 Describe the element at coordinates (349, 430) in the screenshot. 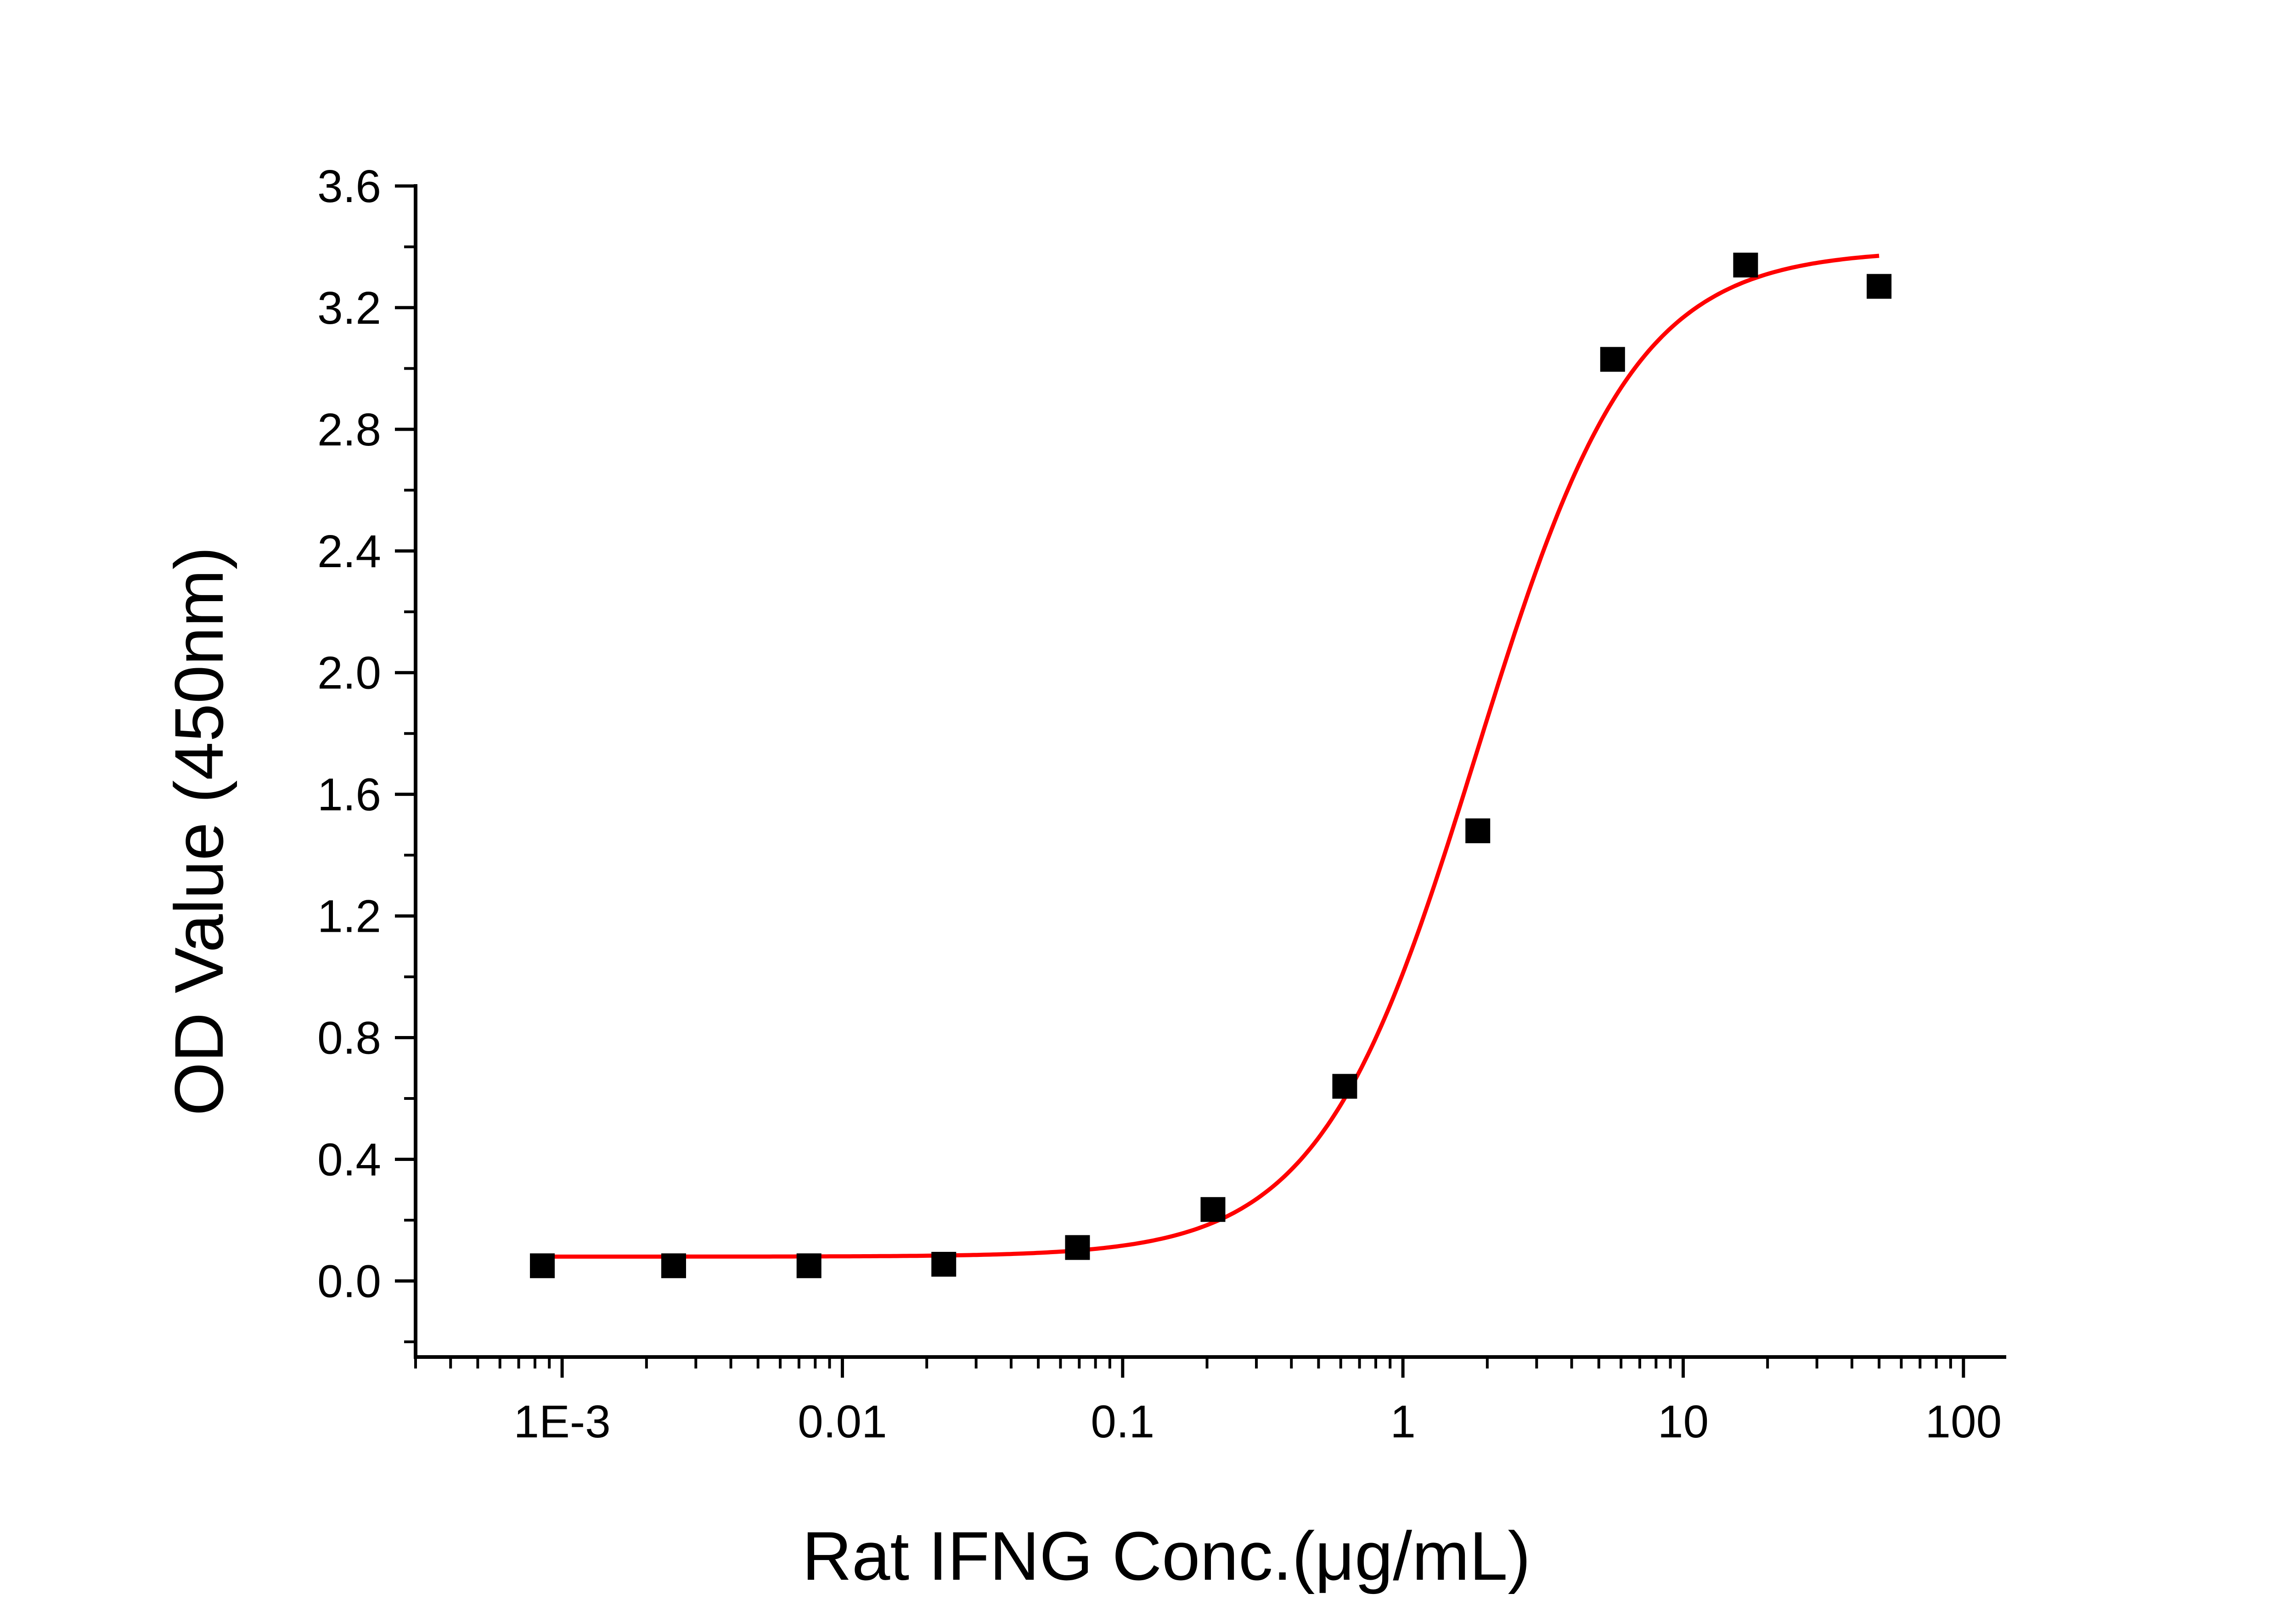

I see `y-tick-label: 2.8` at that location.